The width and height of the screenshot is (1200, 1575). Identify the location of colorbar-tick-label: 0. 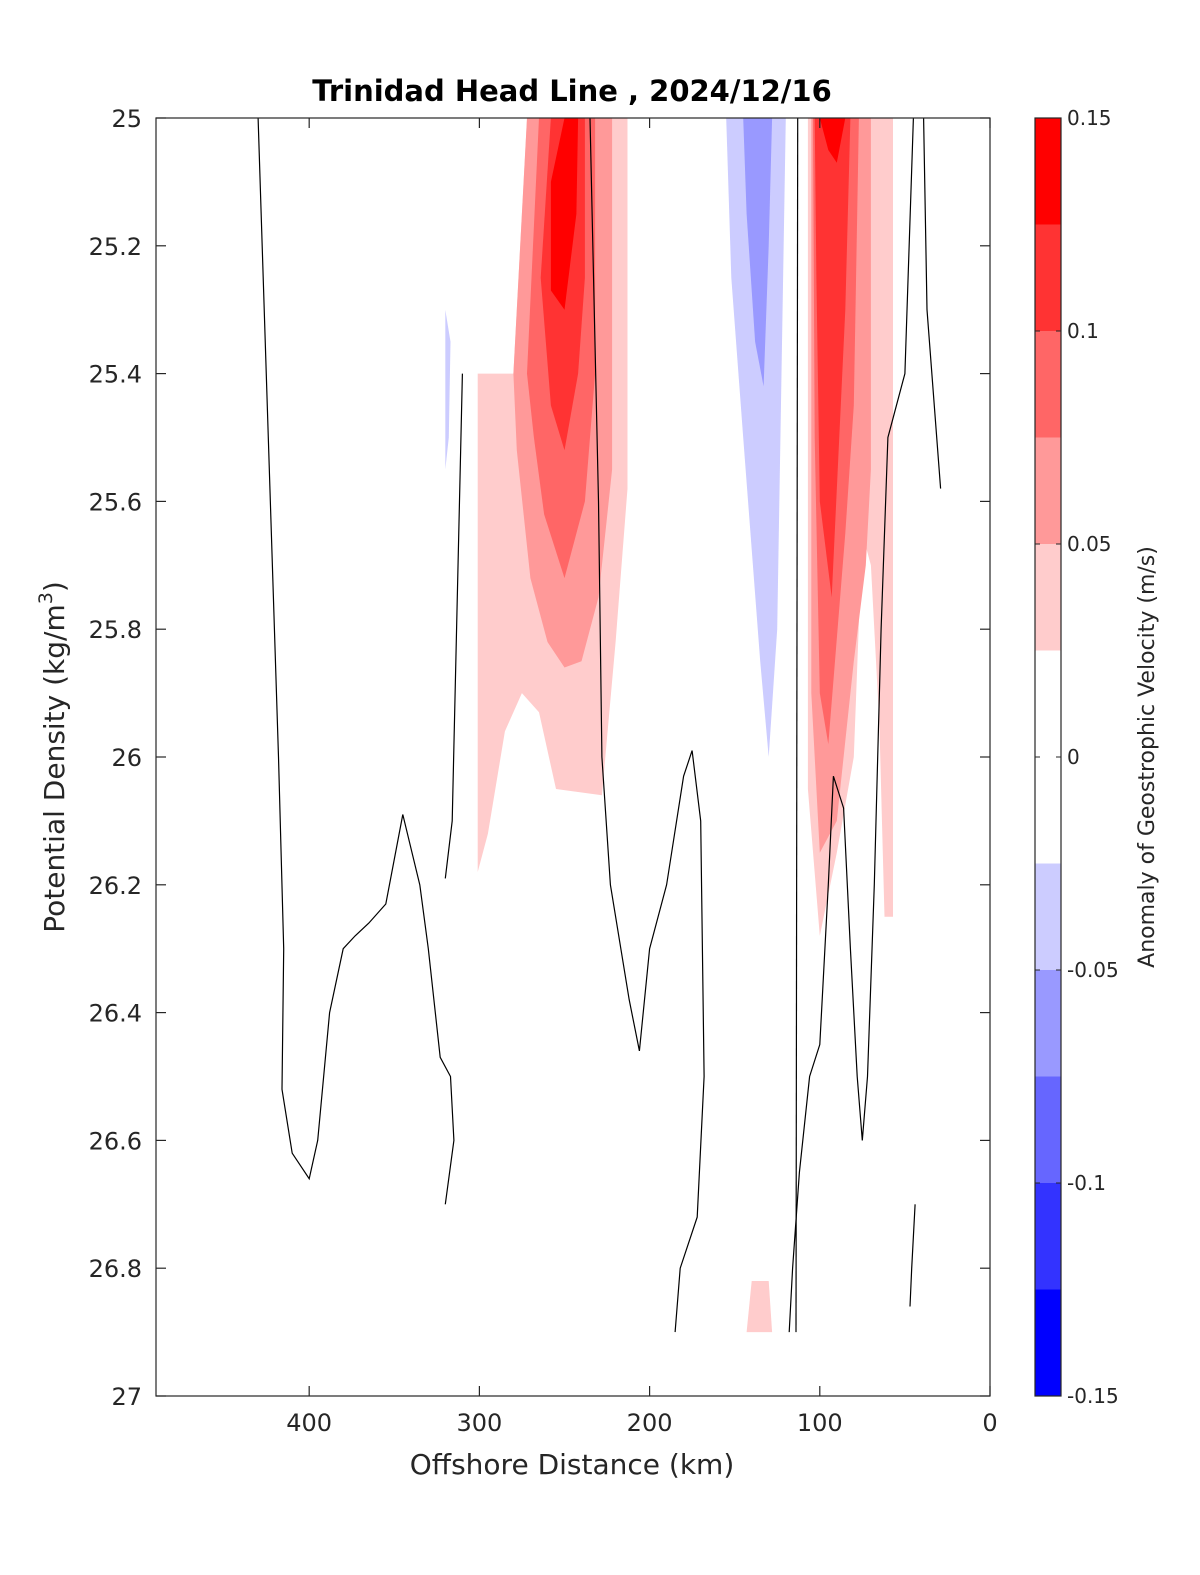
(1073, 757).